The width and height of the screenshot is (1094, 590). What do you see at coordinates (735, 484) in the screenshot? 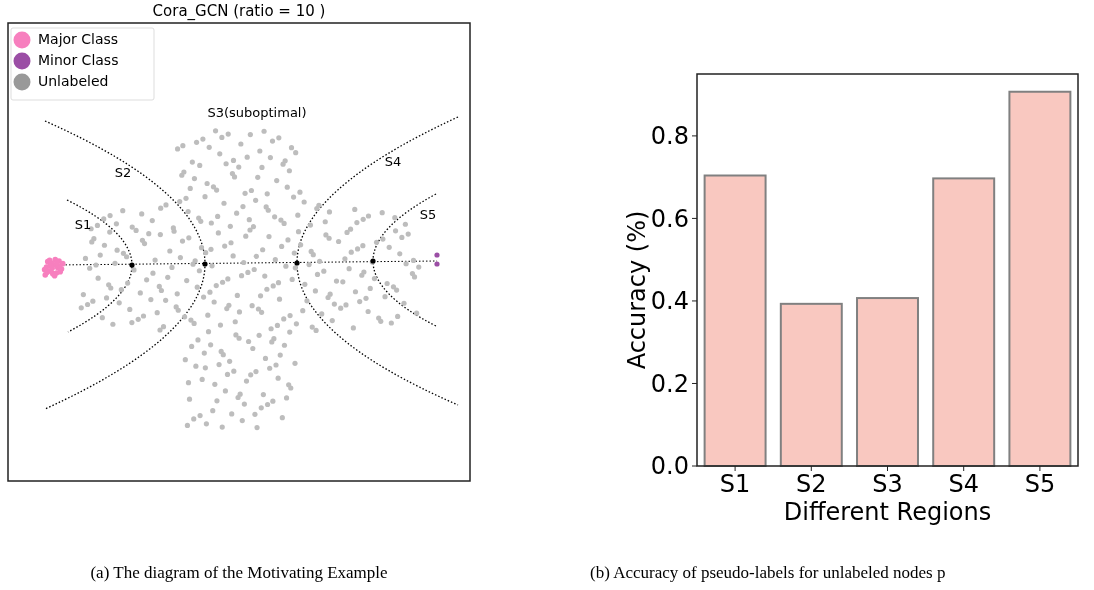
I see `x-tick-label: S1` at bounding box center [735, 484].